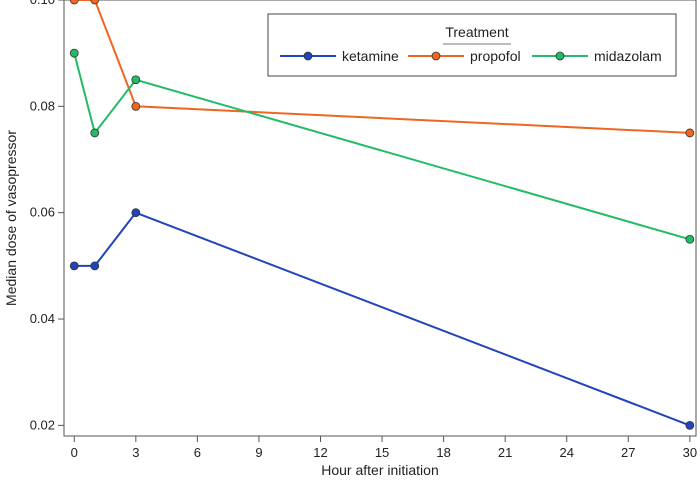  Describe the element at coordinates (370, 56) in the screenshot. I see `legend-label-ketamine: ketamine` at that location.